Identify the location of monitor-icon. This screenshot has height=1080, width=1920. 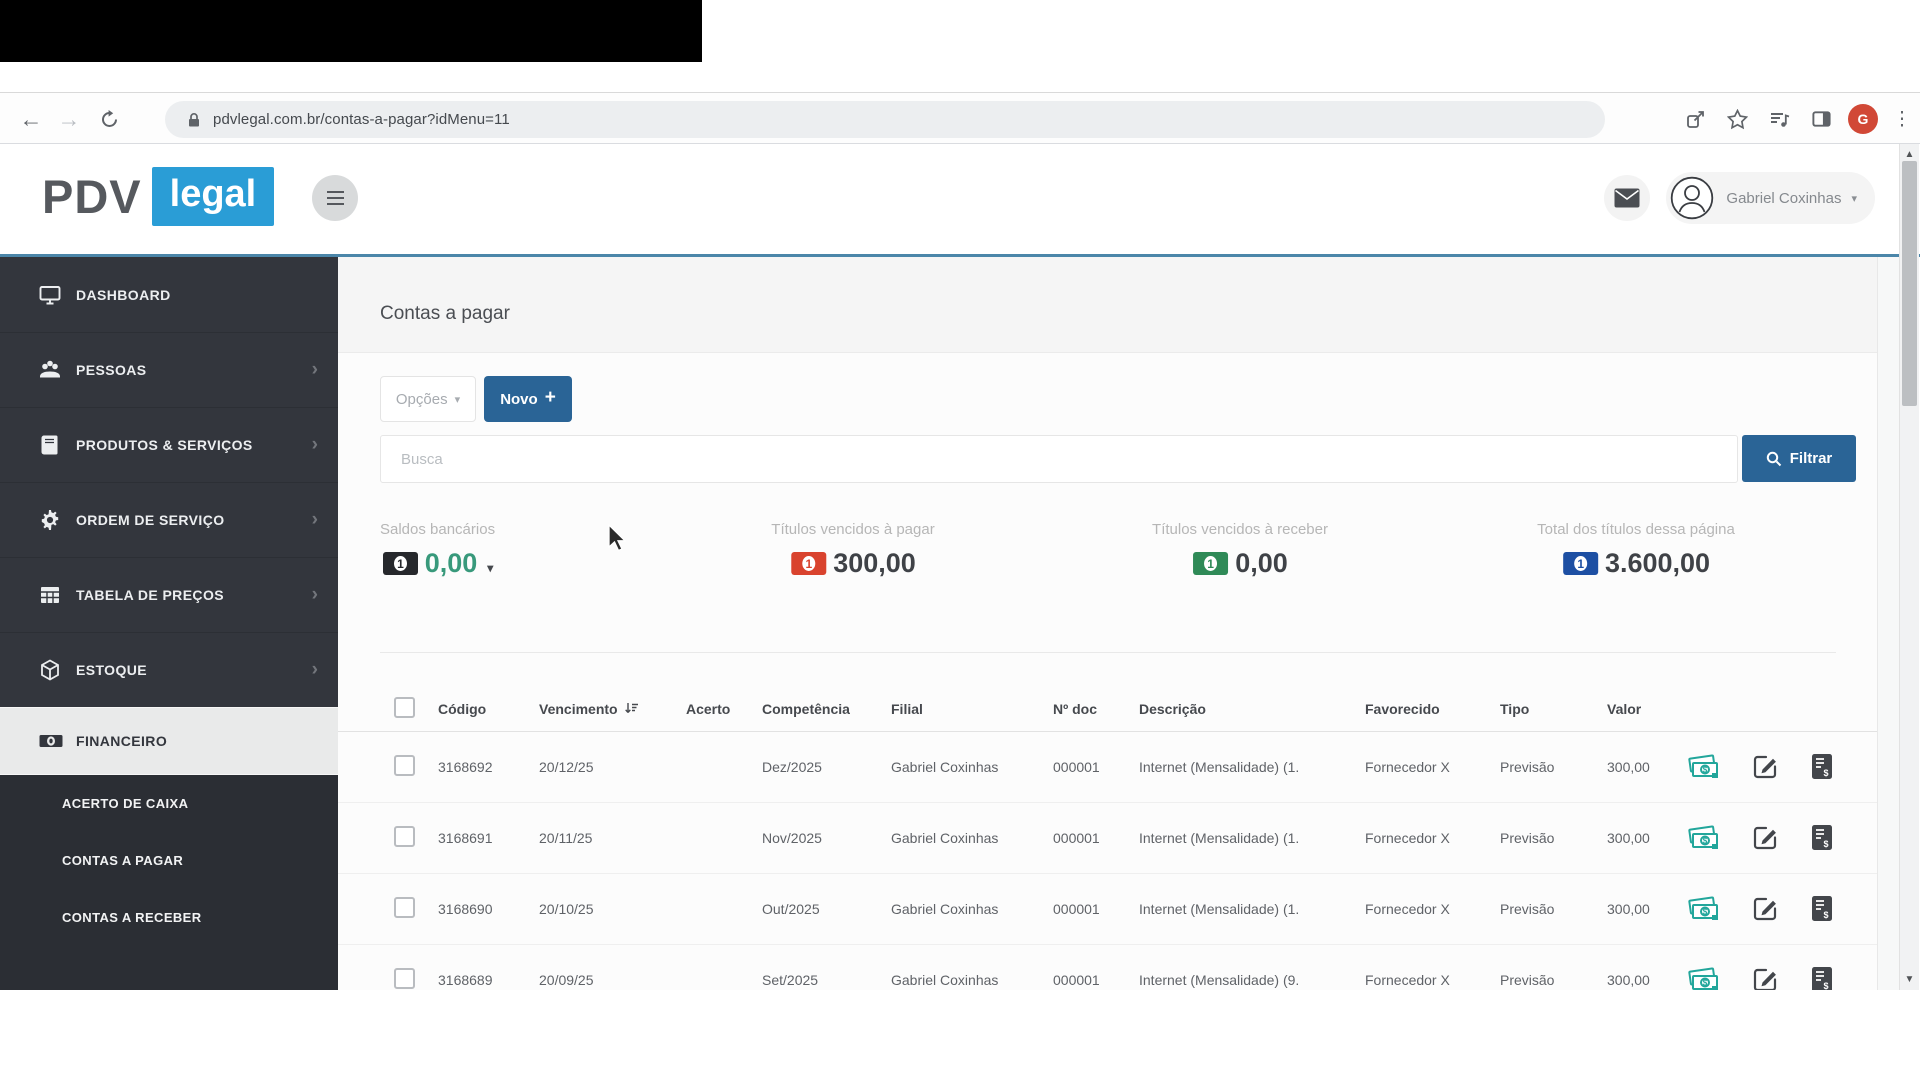
(50, 294).